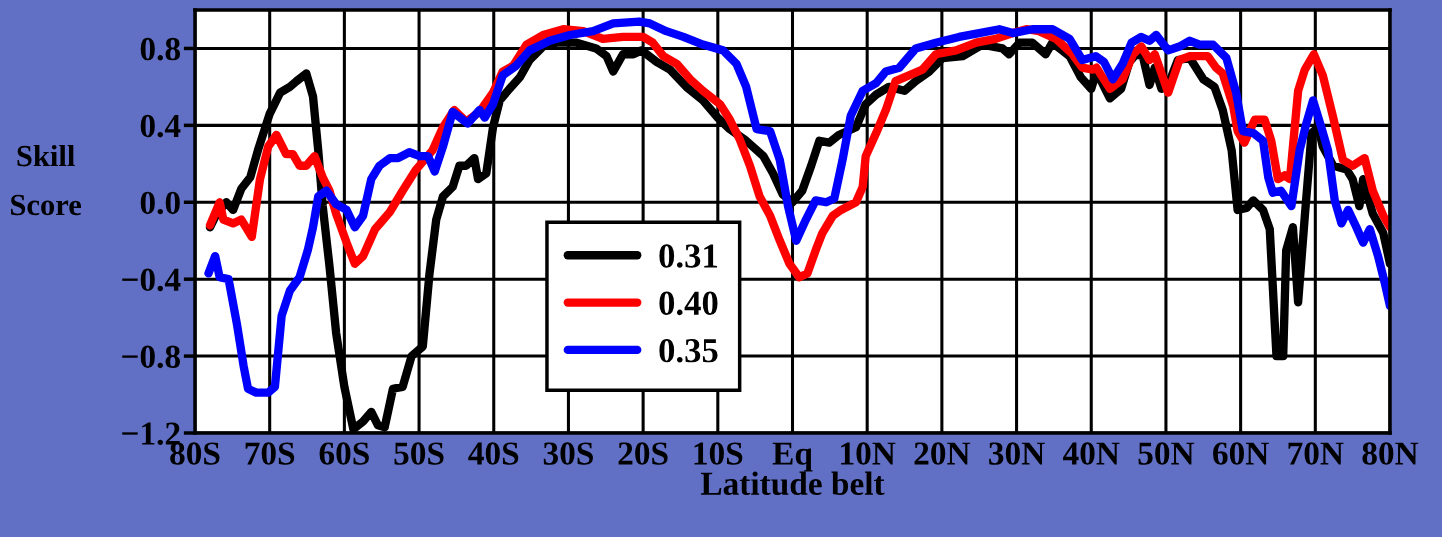  What do you see at coordinates (493, 453) in the screenshot?
I see `x-tick-label: 40S` at bounding box center [493, 453].